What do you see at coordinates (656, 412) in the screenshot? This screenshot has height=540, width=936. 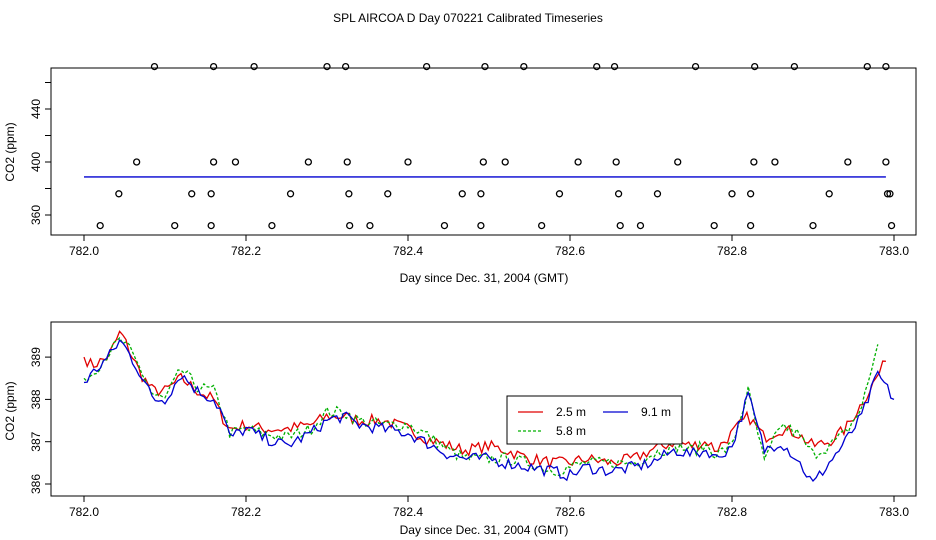 I see `legend-label-9-1m: 9.1 m` at bounding box center [656, 412].